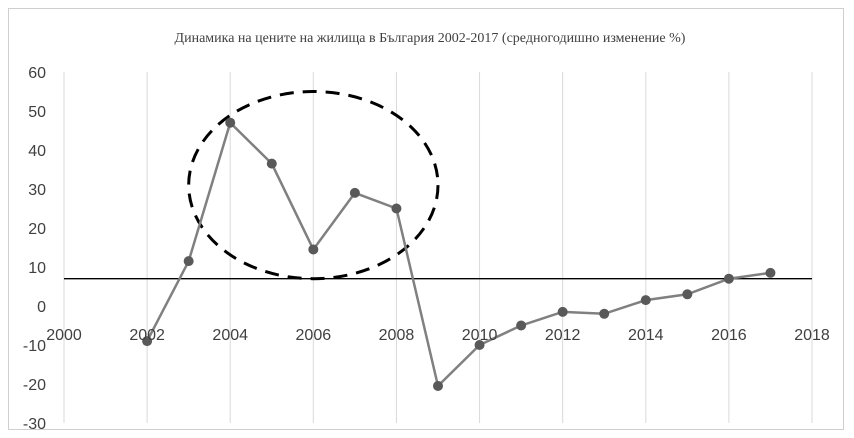 Image resolution: width=854 pixels, height=438 pixels. What do you see at coordinates (396, 208) in the screenshot?
I see `data-point-2008` at bounding box center [396, 208].